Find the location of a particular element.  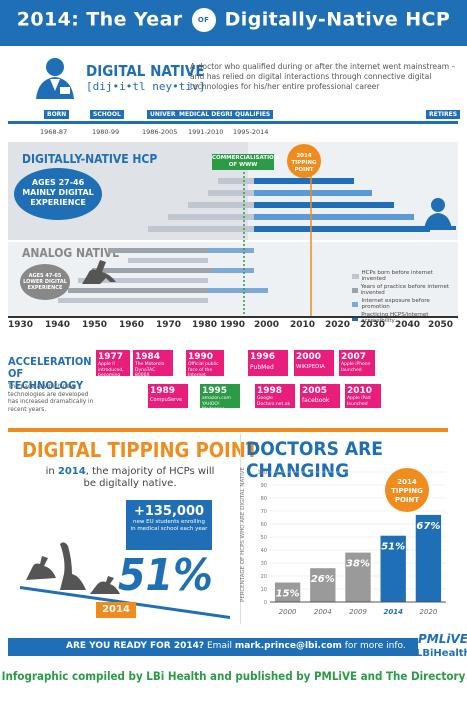

tech-year: 1998 is located at coordinates (270, 391).